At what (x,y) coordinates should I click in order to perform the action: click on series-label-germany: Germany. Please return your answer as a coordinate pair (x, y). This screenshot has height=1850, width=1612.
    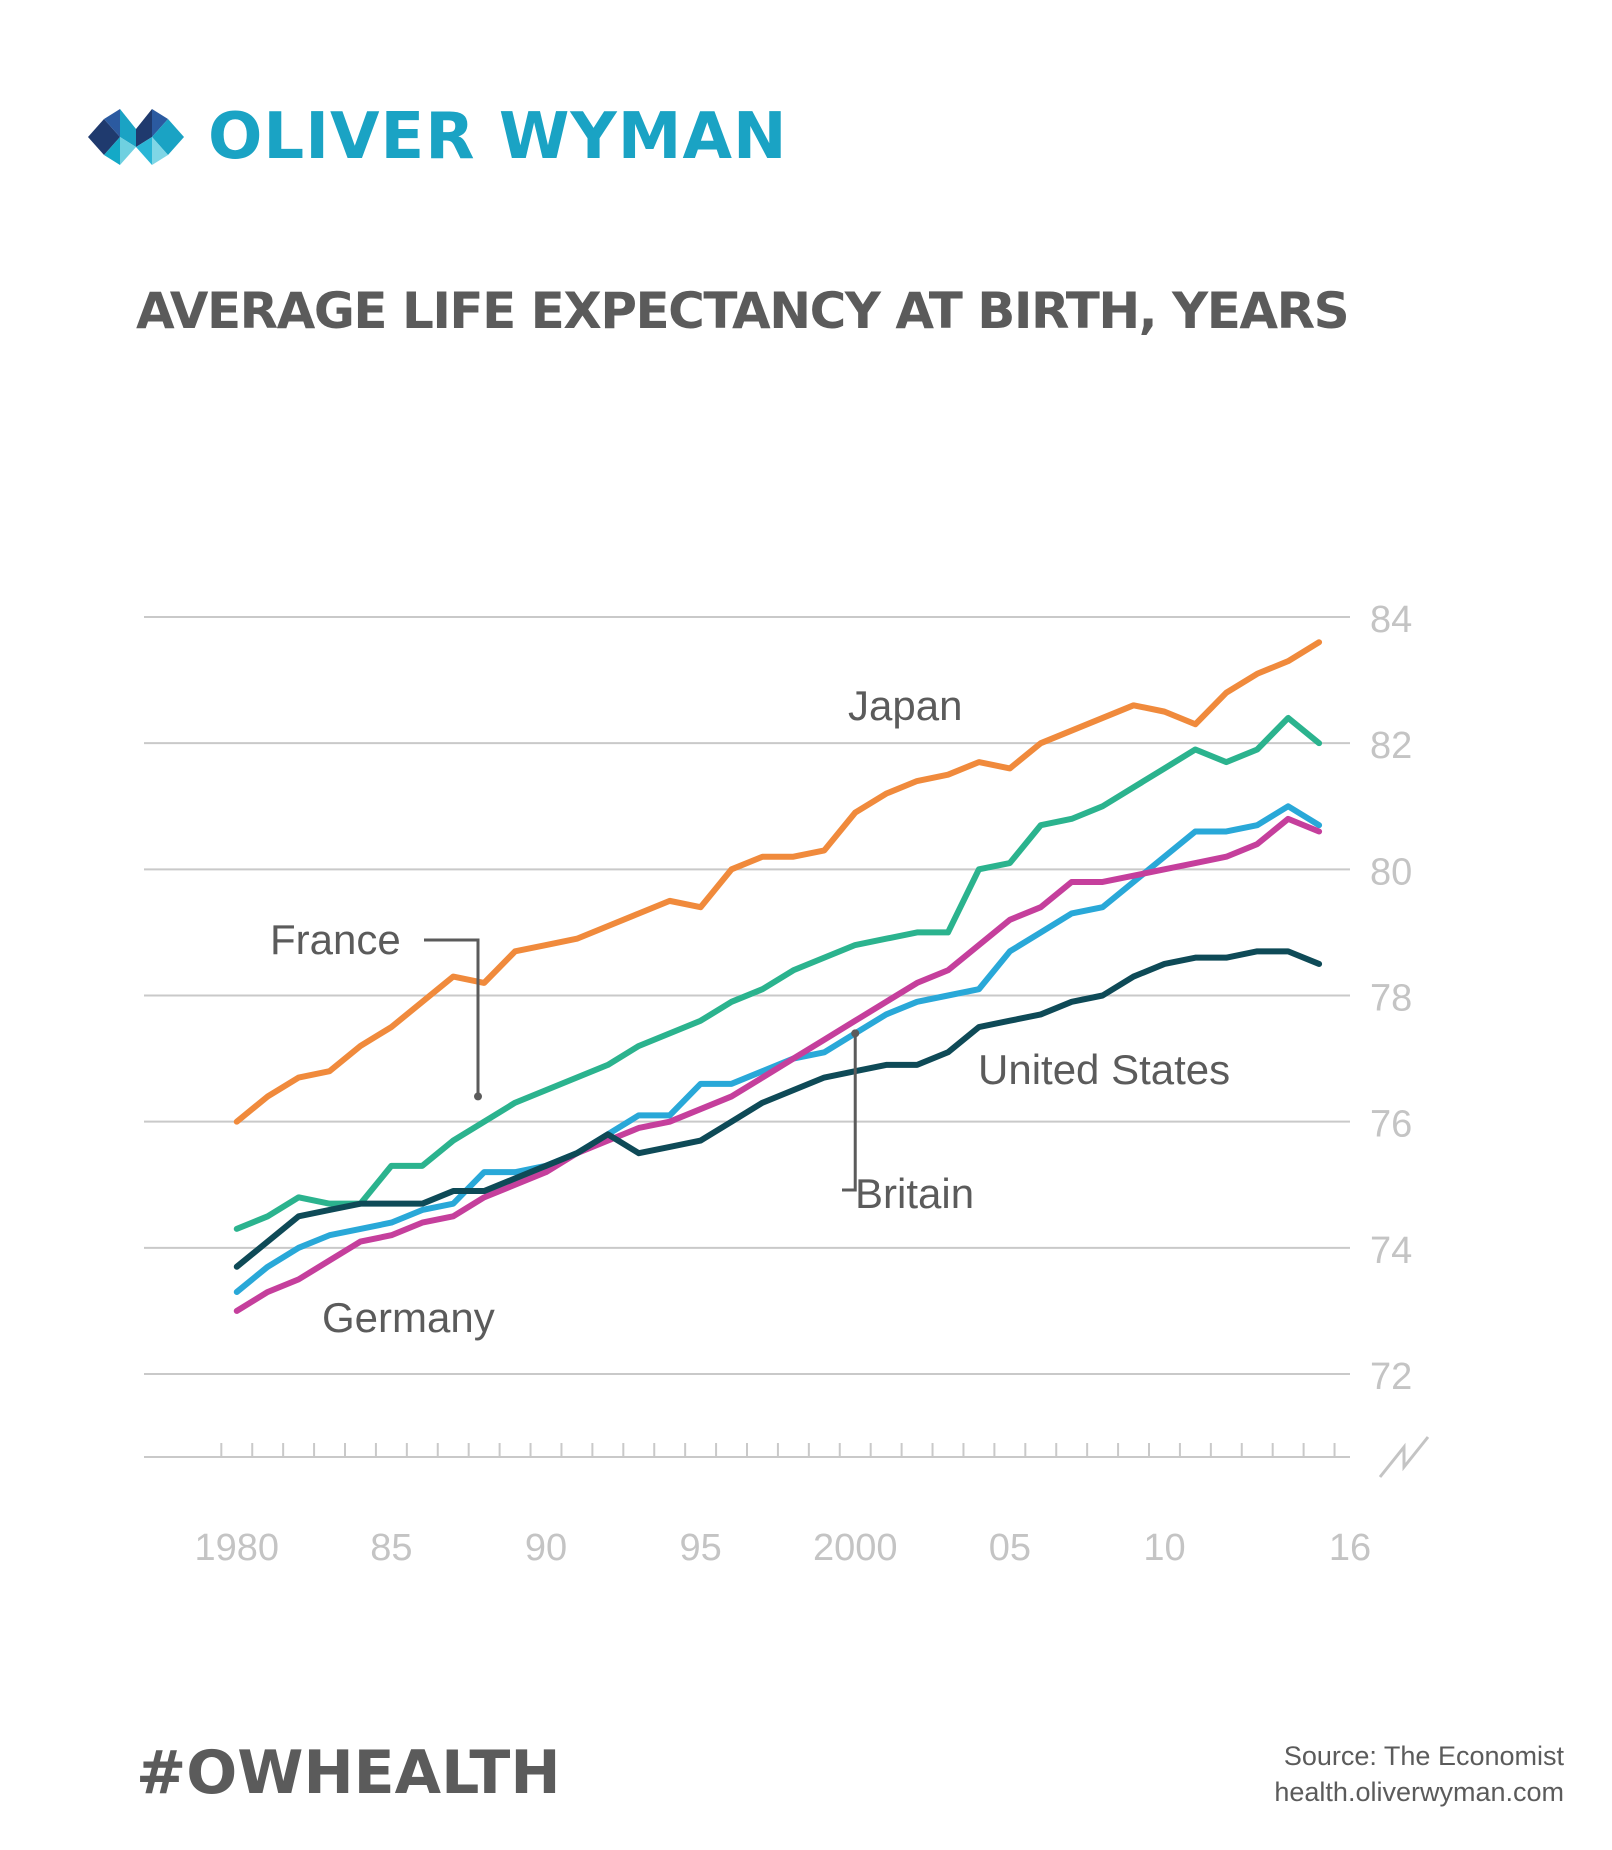
    Looking at the image, I should click on (408, 1317).